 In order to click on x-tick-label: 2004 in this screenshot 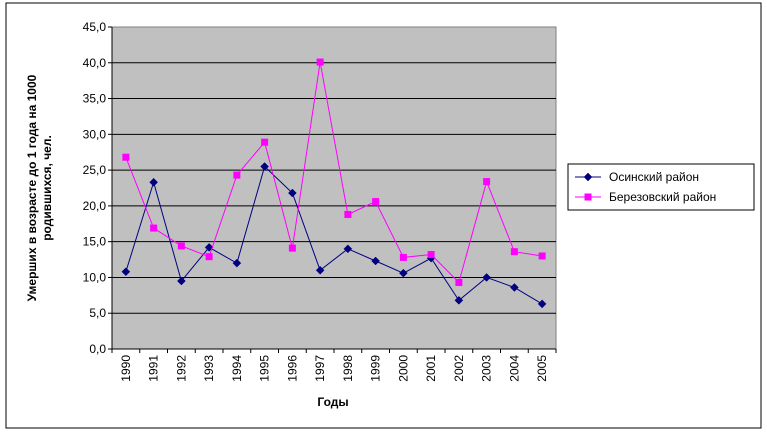, I will do `click(514, 368)`.